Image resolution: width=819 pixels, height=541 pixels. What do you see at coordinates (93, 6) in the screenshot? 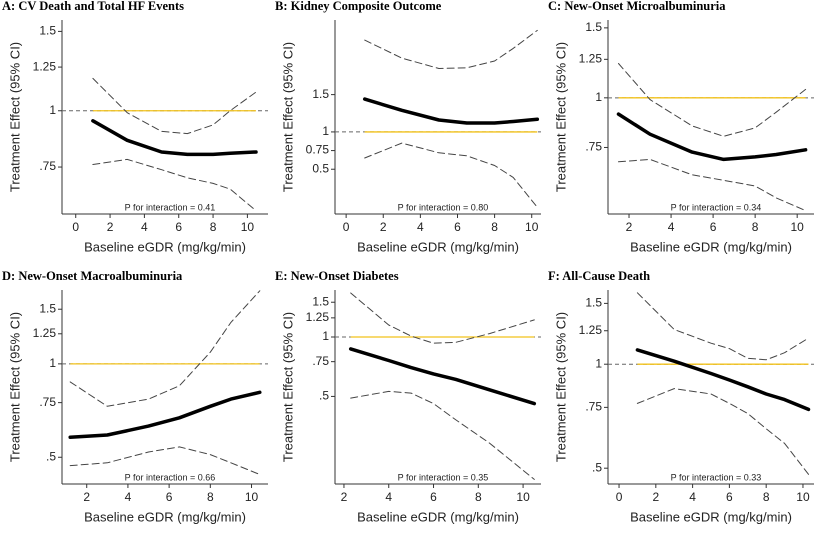
I see `panel-title: A: CV Death and Total HF Events` at bounding box center [93, 6].